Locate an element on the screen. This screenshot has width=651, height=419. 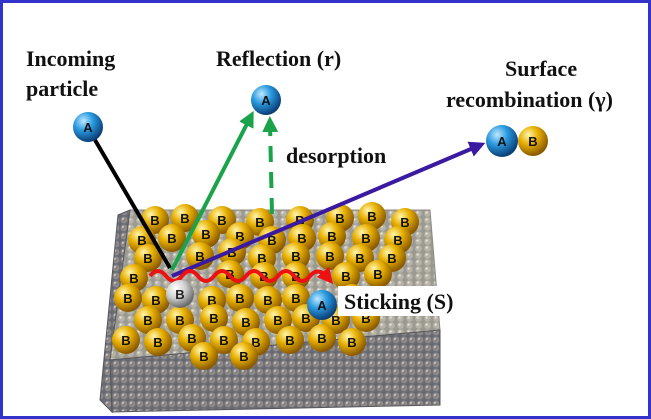
recombination-label-line2: recombination (γ) is located at coordinates (529, 99).